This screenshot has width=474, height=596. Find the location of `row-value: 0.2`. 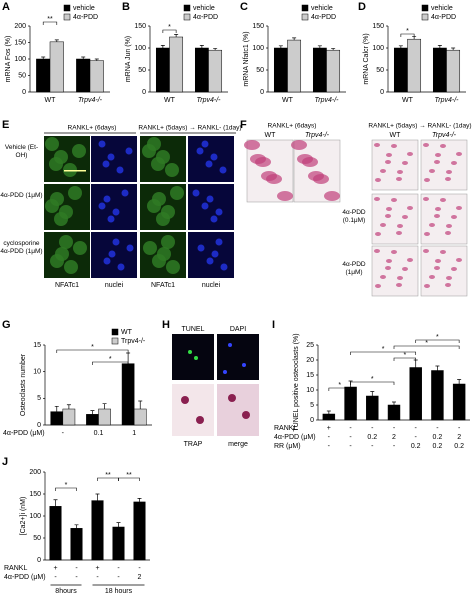

row-value: 0.2 is located at coordinates (372, 437).